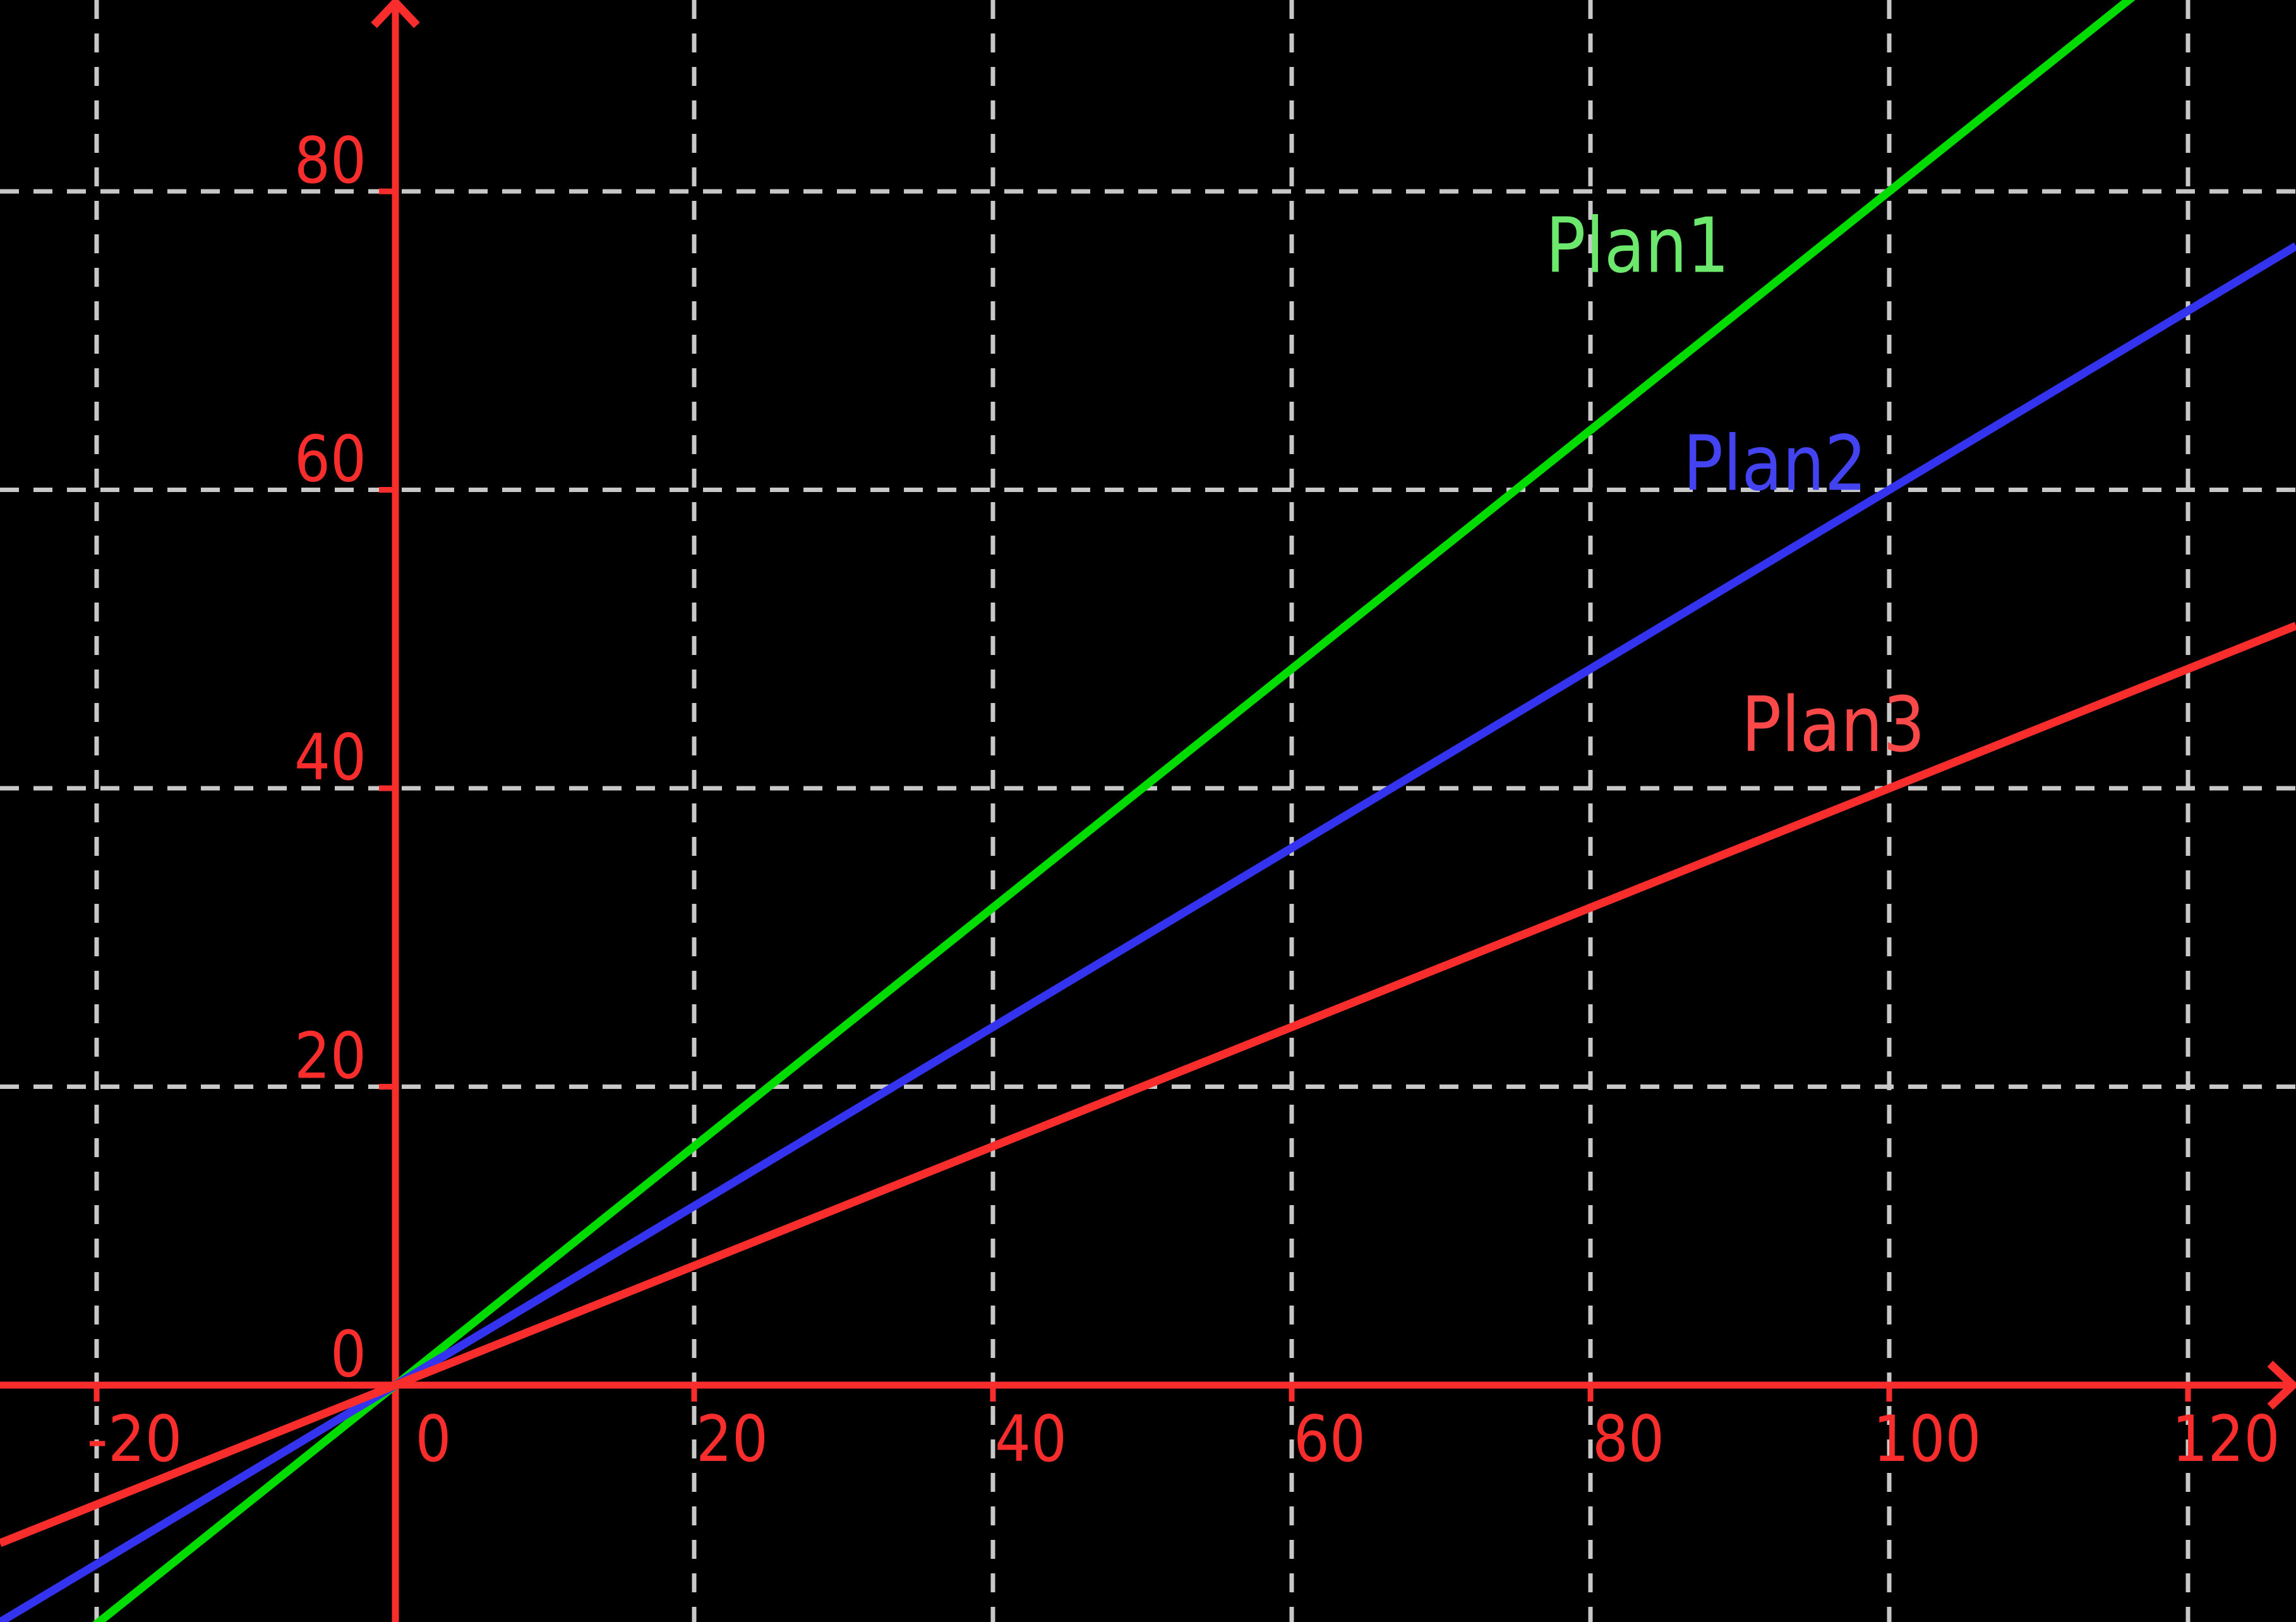  I want to click on series-label-plan2: Plan2, so click(1775, 465).